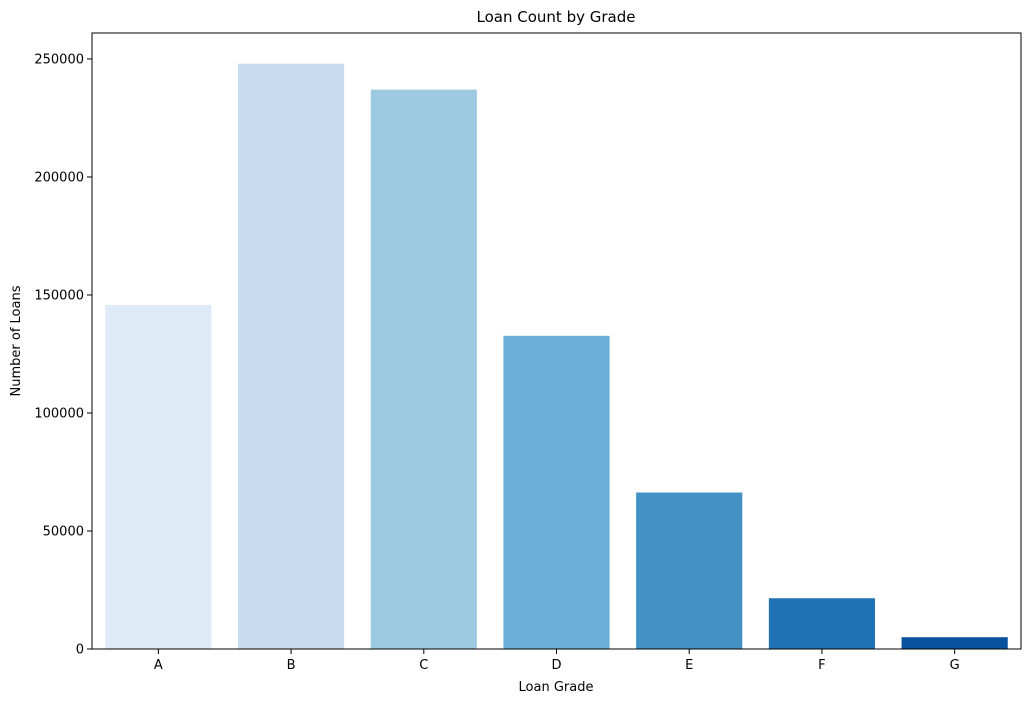  What do you see at coordinates (59, 295) in the screenshot?
I see `y-tick-label: 150000` at bounding box center [59, 295].